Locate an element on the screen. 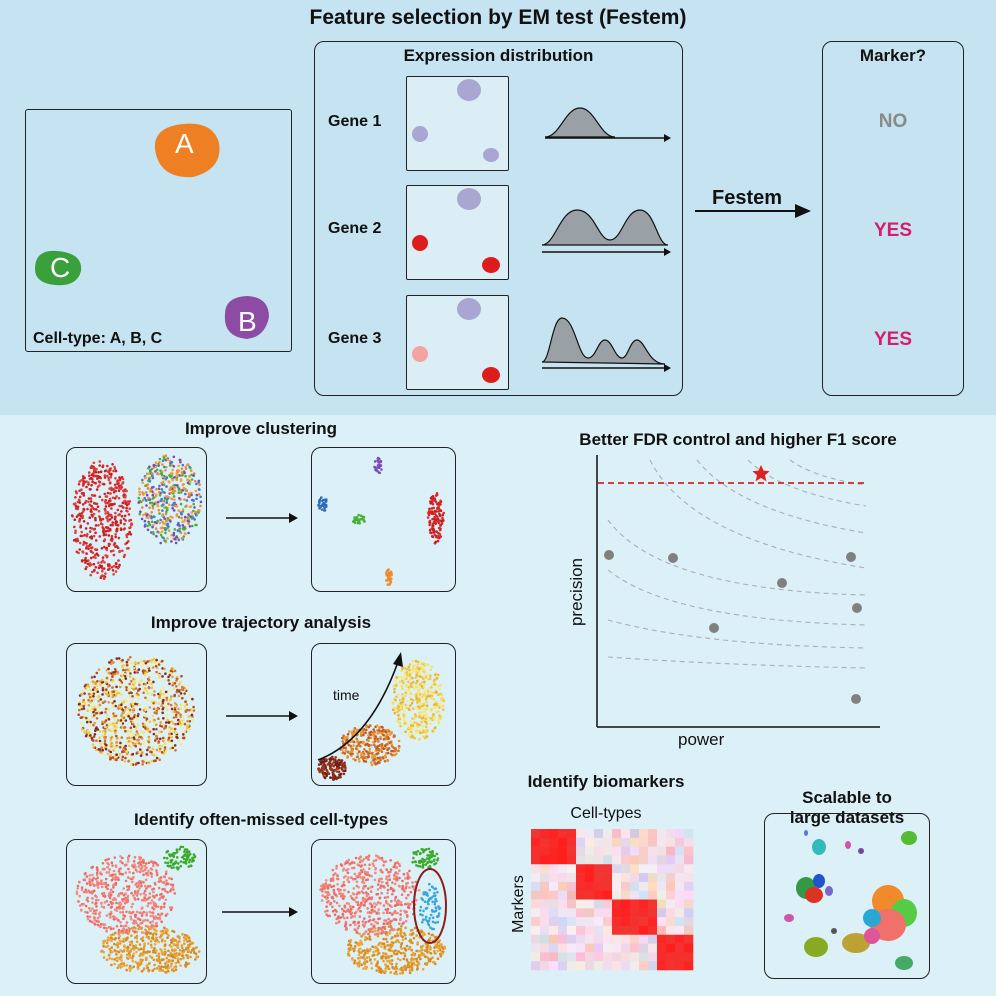 The width and height of the screenshot is (996, 996). time-label: time is located at coordinates (346, 695).